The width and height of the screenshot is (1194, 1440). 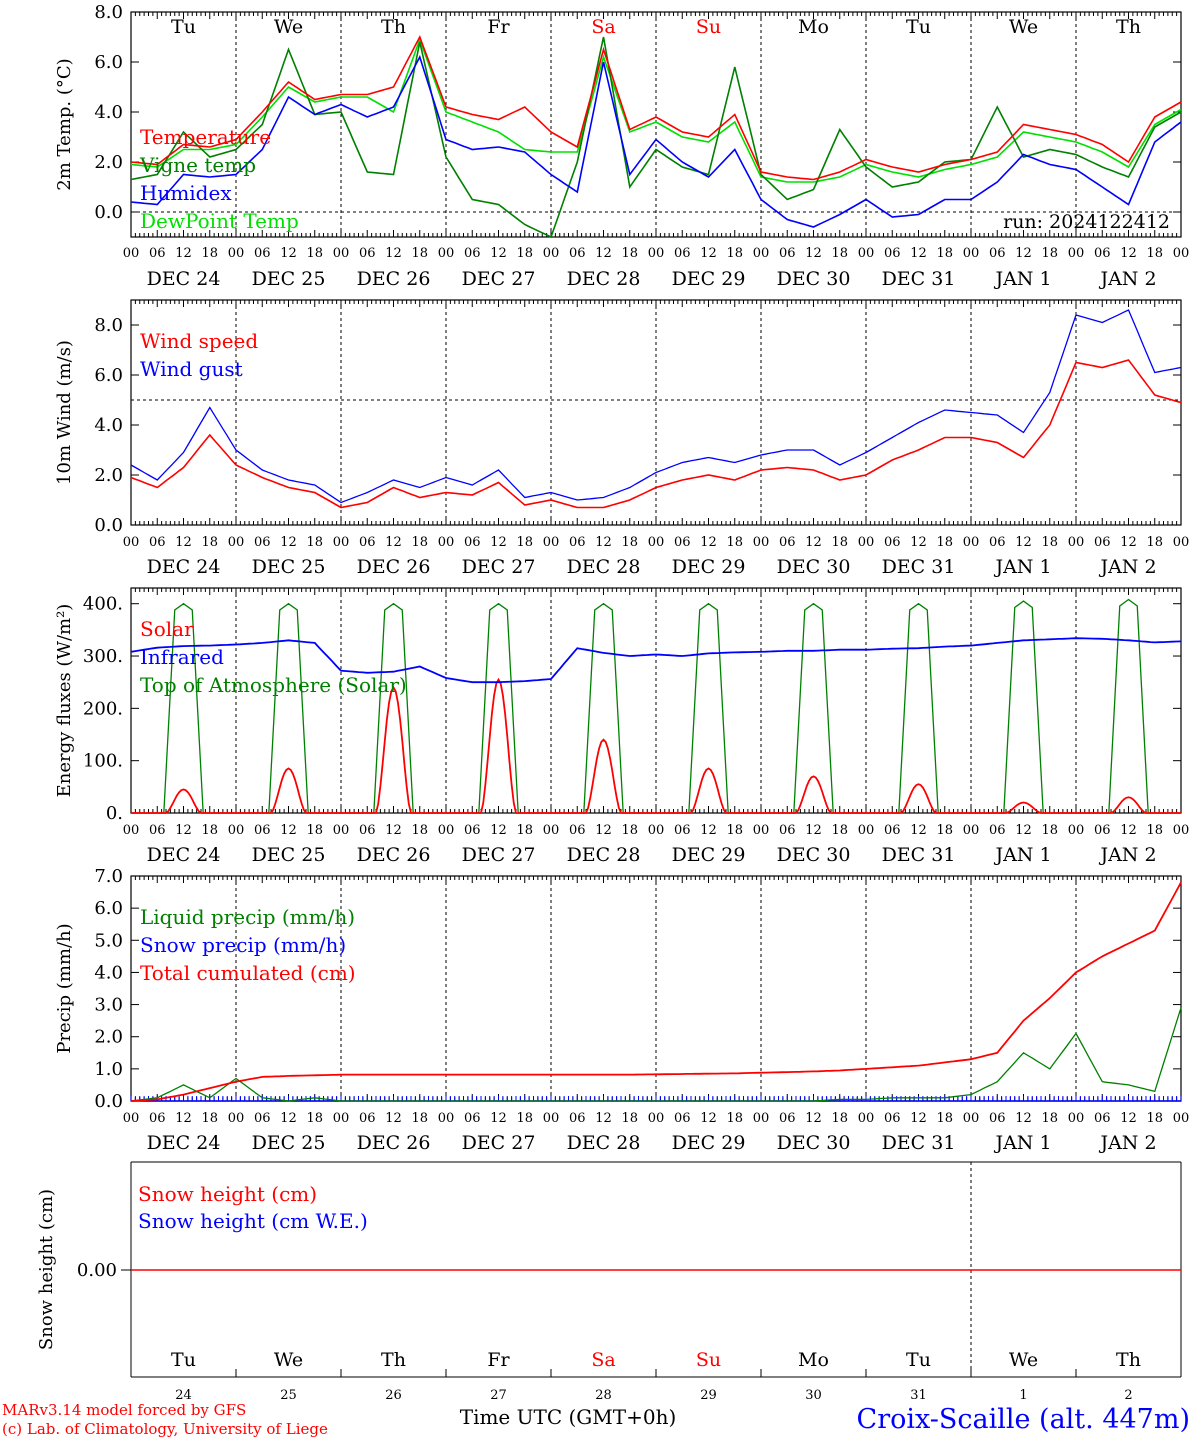 I want to click on y-tick-label: 2.0, so click(x=108, y=475).